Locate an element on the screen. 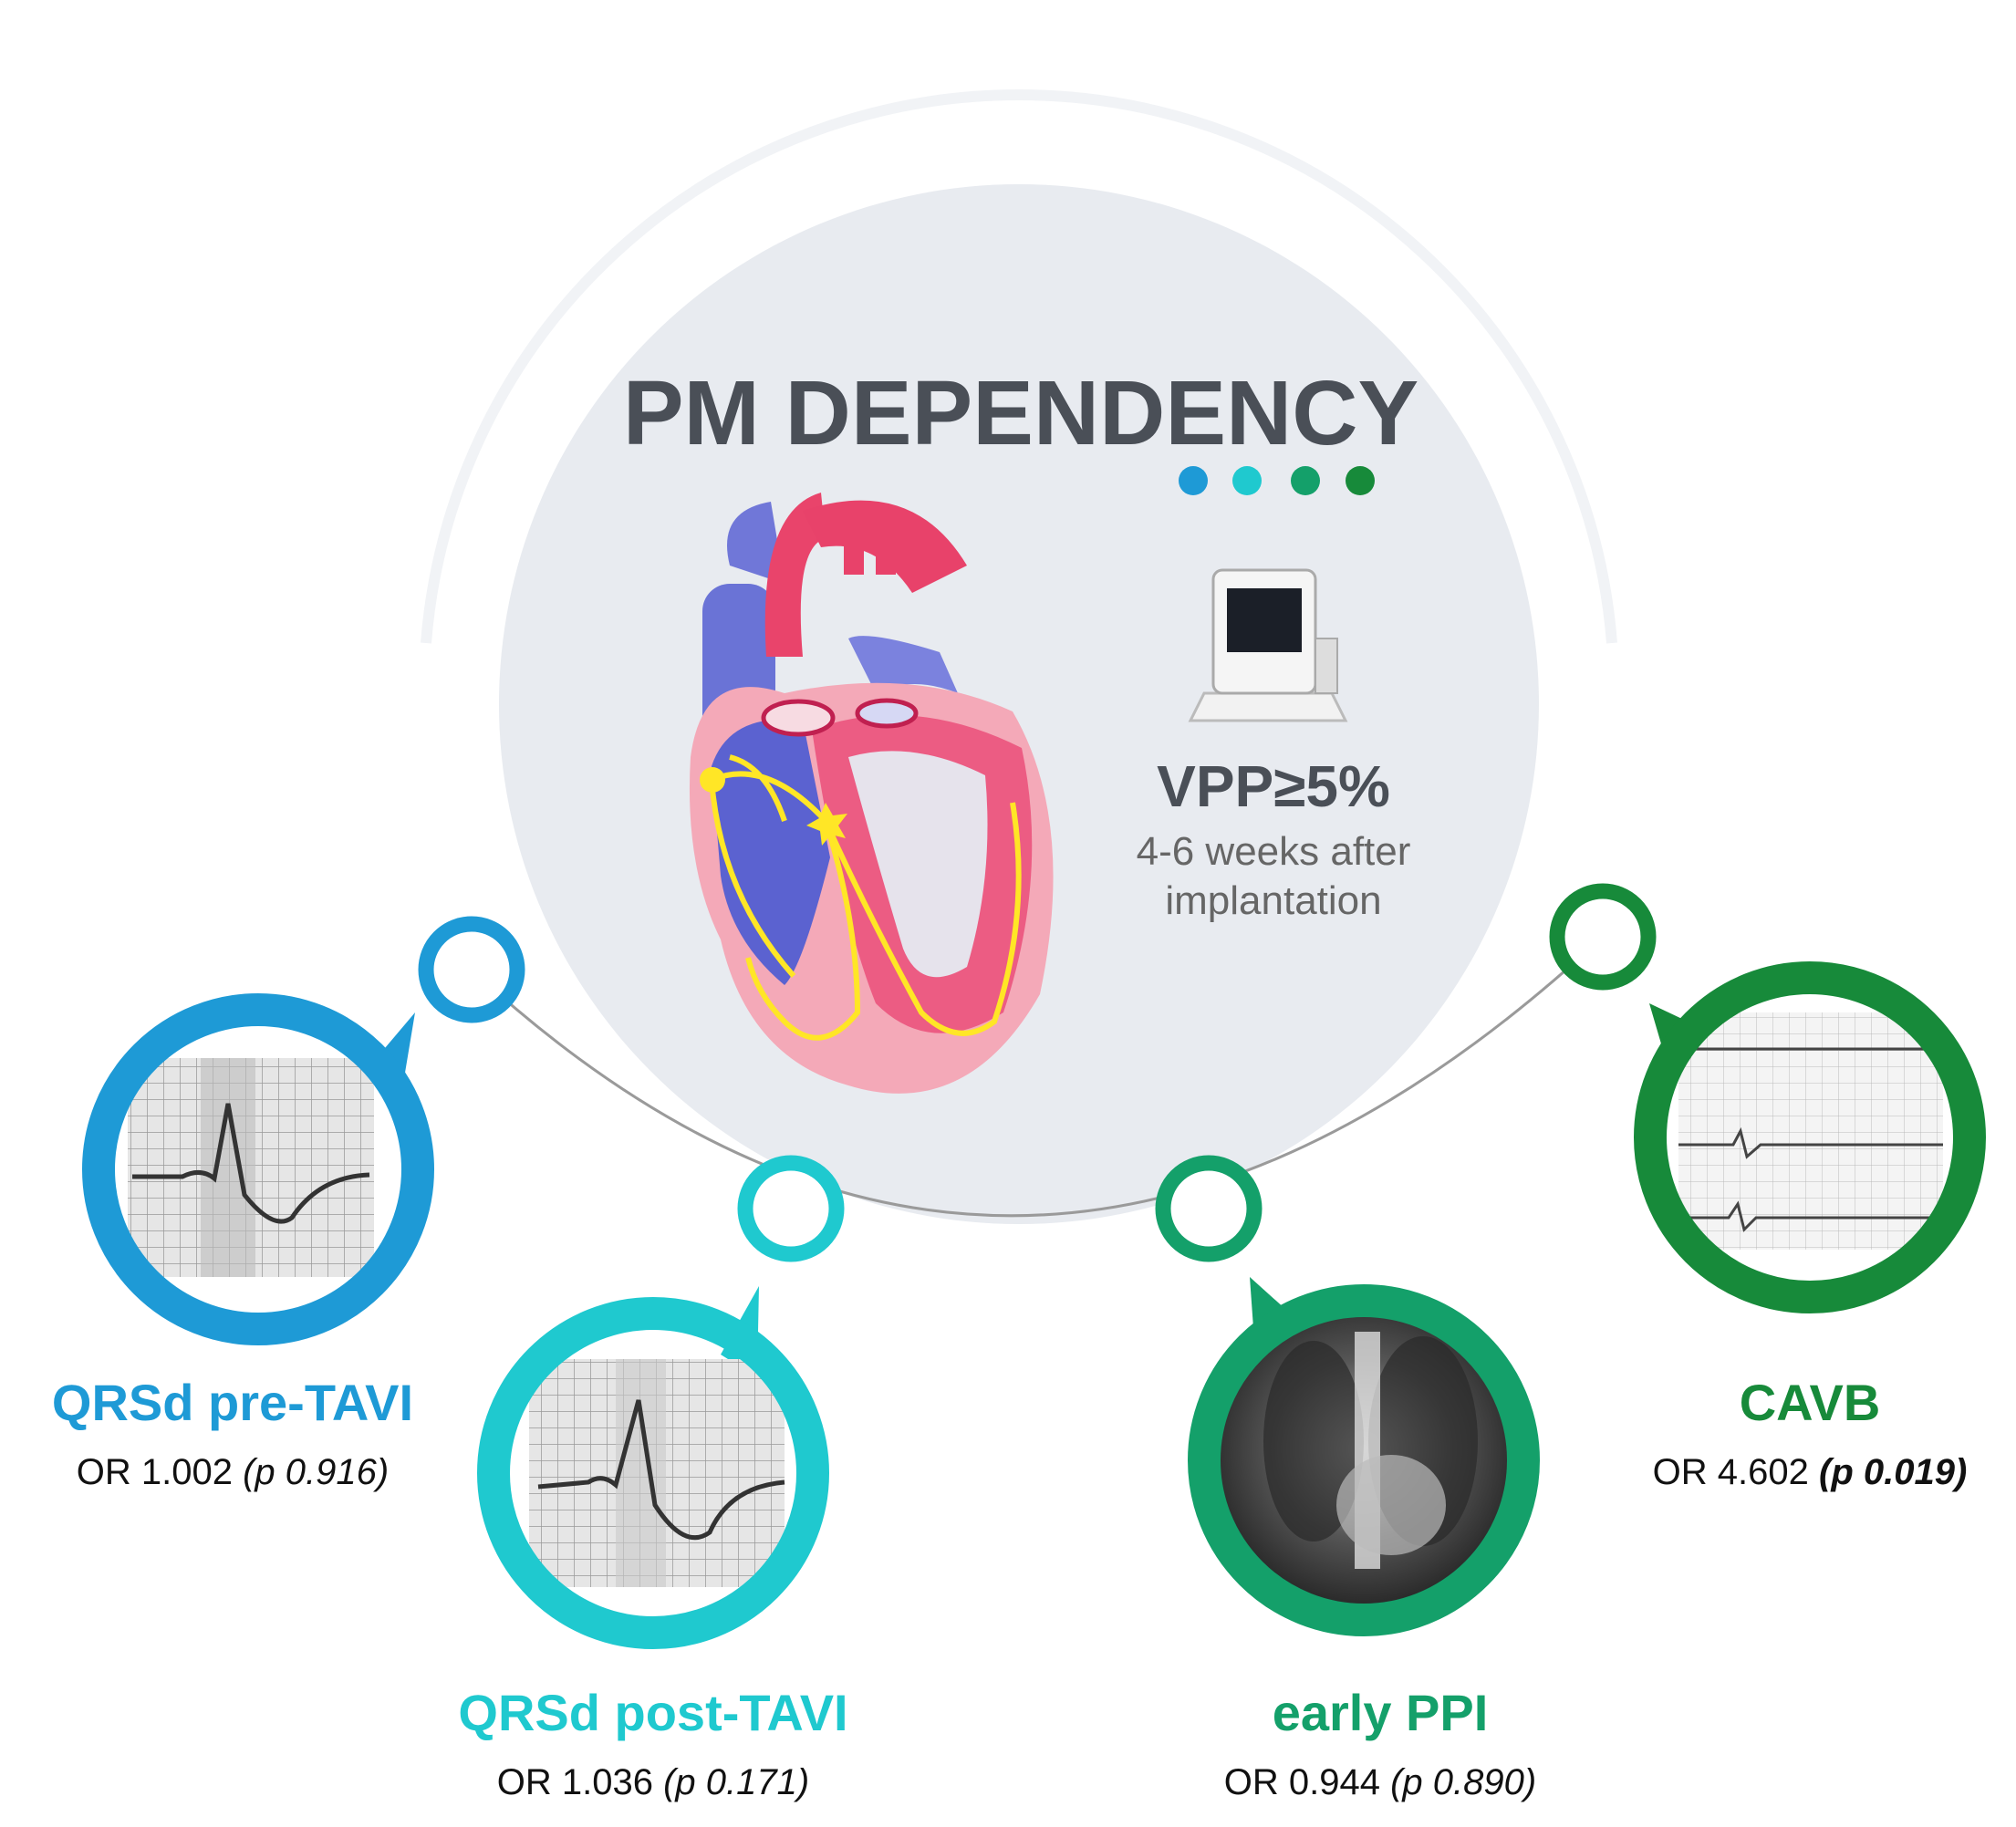  p-value: (p 0.916) is located at coordinates (316, 1472).